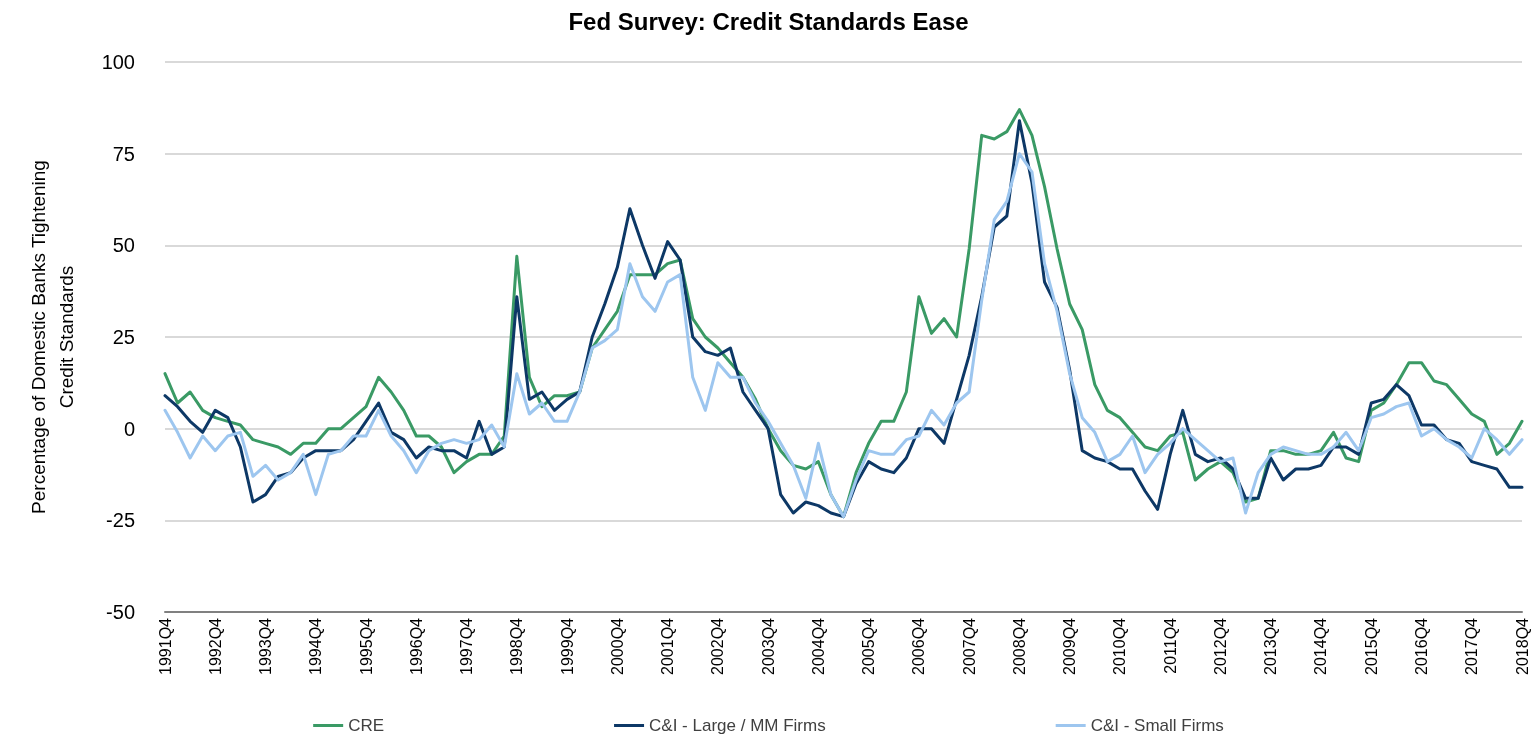 The height and width of the screenshot is (747, 1537). I want to click on x-tick-label: 2017Q4, so click(1472, 646).